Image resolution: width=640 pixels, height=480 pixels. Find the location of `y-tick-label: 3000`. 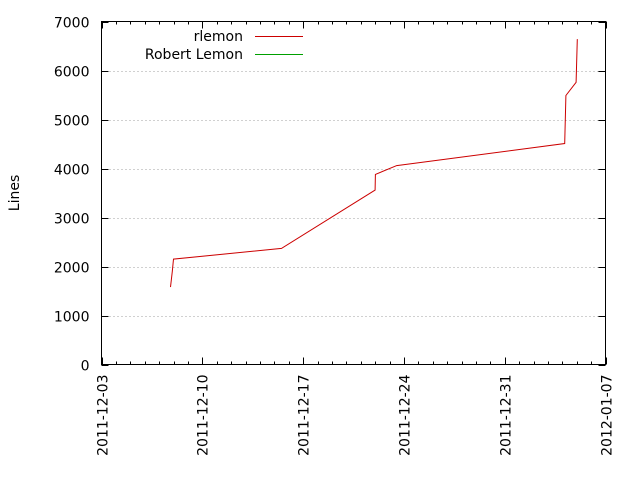

y-tick-label: 3000 is located at coordinates (72, 220).